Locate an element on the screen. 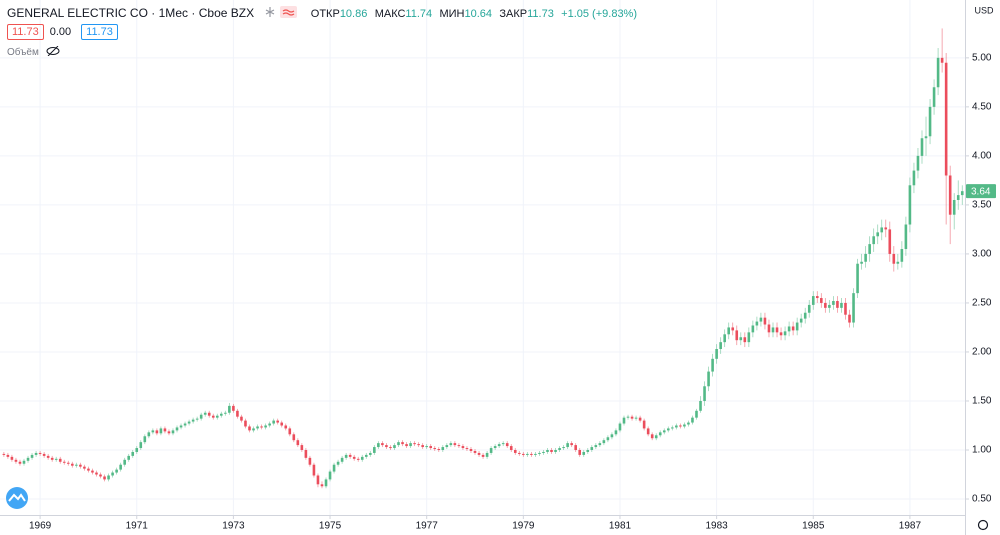 Image resolution: width=1000 pixels, height=535 pixels. settings-icon is located at coordinates (983, 525).